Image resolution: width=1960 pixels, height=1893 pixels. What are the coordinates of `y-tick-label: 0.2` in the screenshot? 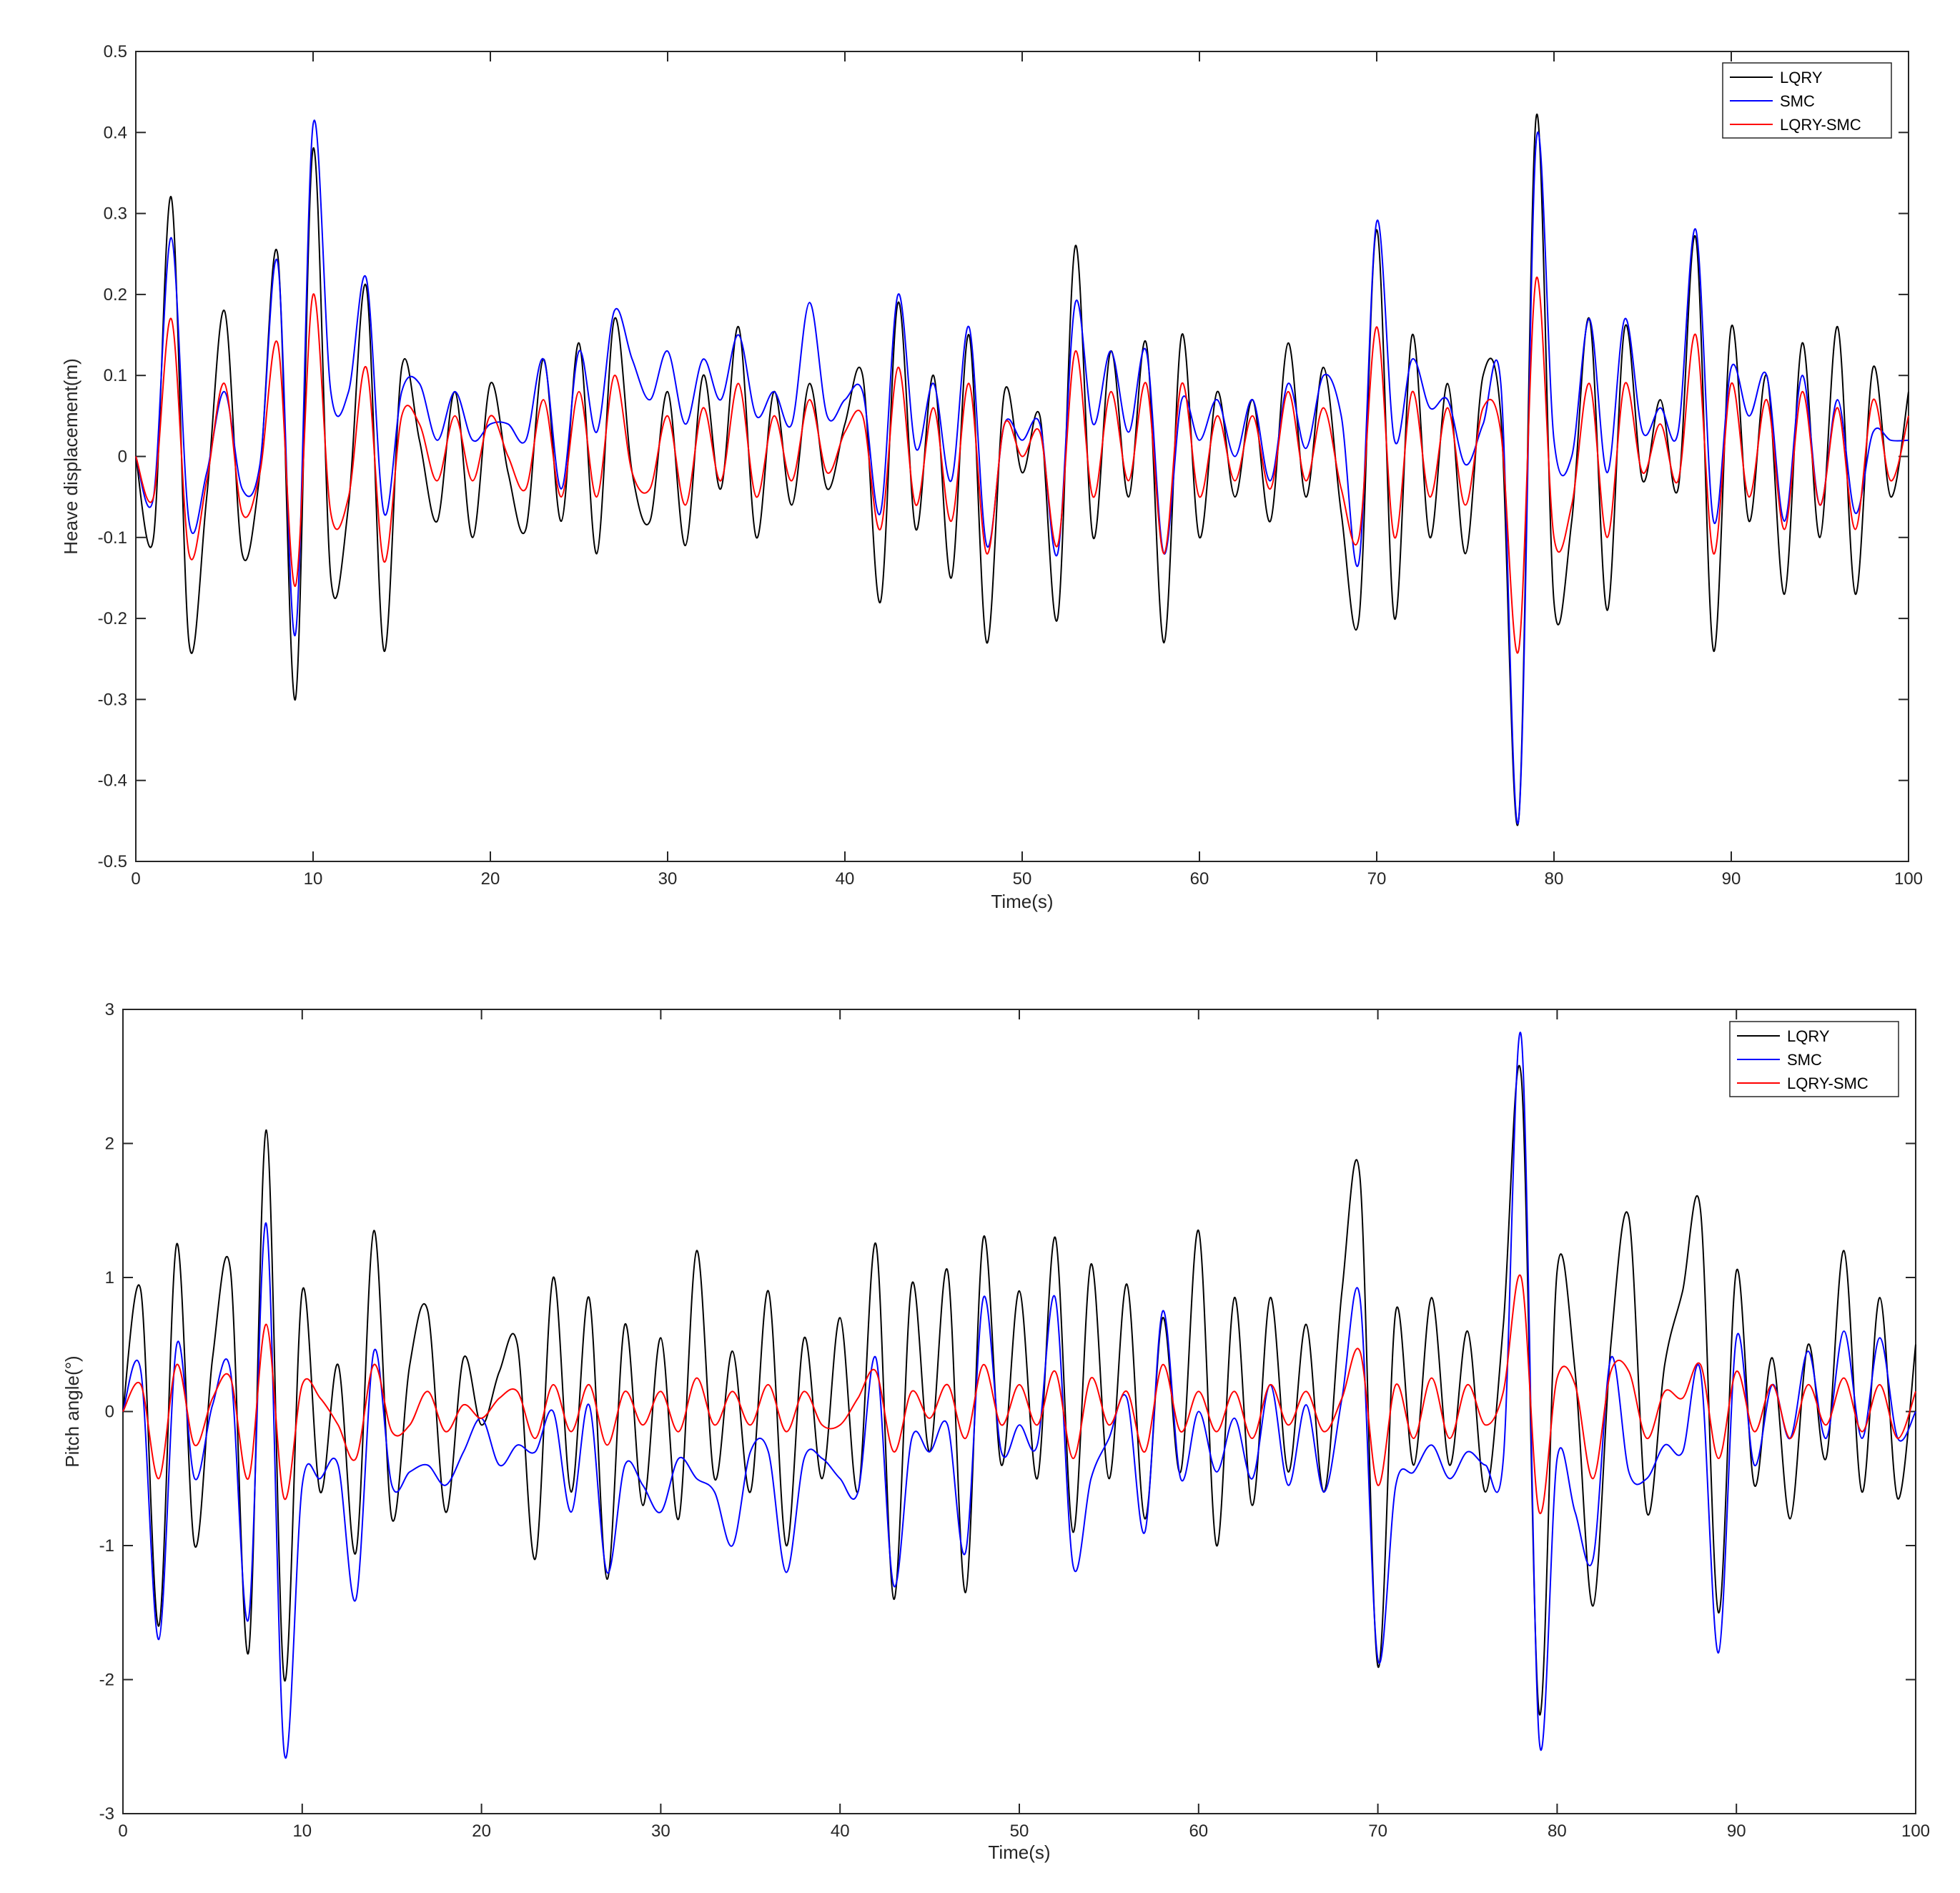 It's located at (115, 295).